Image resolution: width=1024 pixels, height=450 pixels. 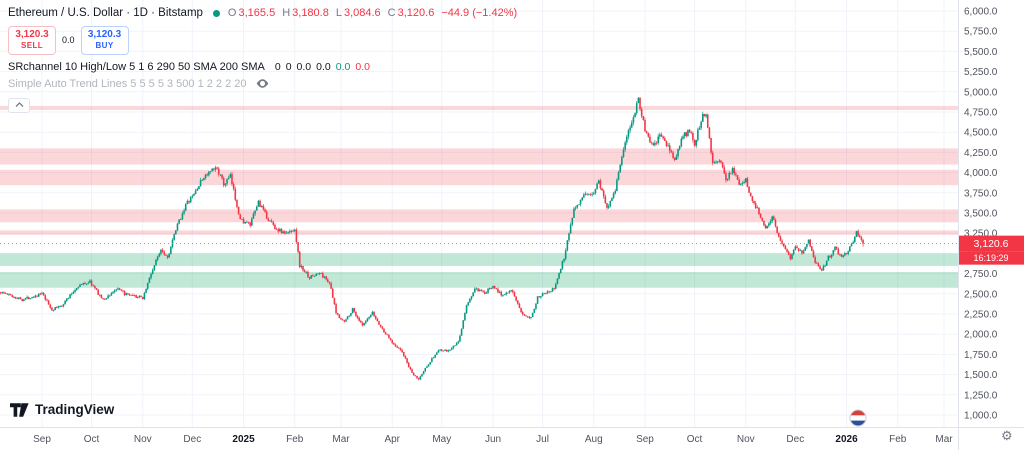 What do you see at coordinates (846, 439) in the screenshot?
I see `time-tick: 2026` at bounding box center [846, 439].